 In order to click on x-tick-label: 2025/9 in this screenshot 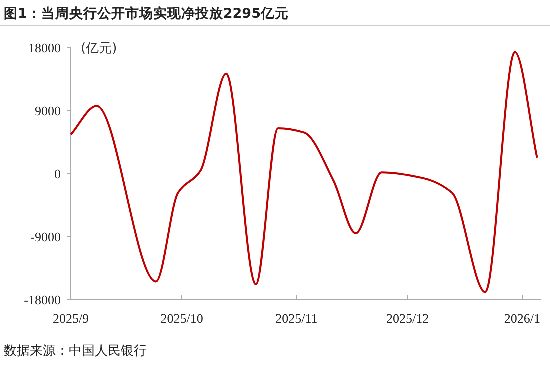, I will do `click(71, 318)`.